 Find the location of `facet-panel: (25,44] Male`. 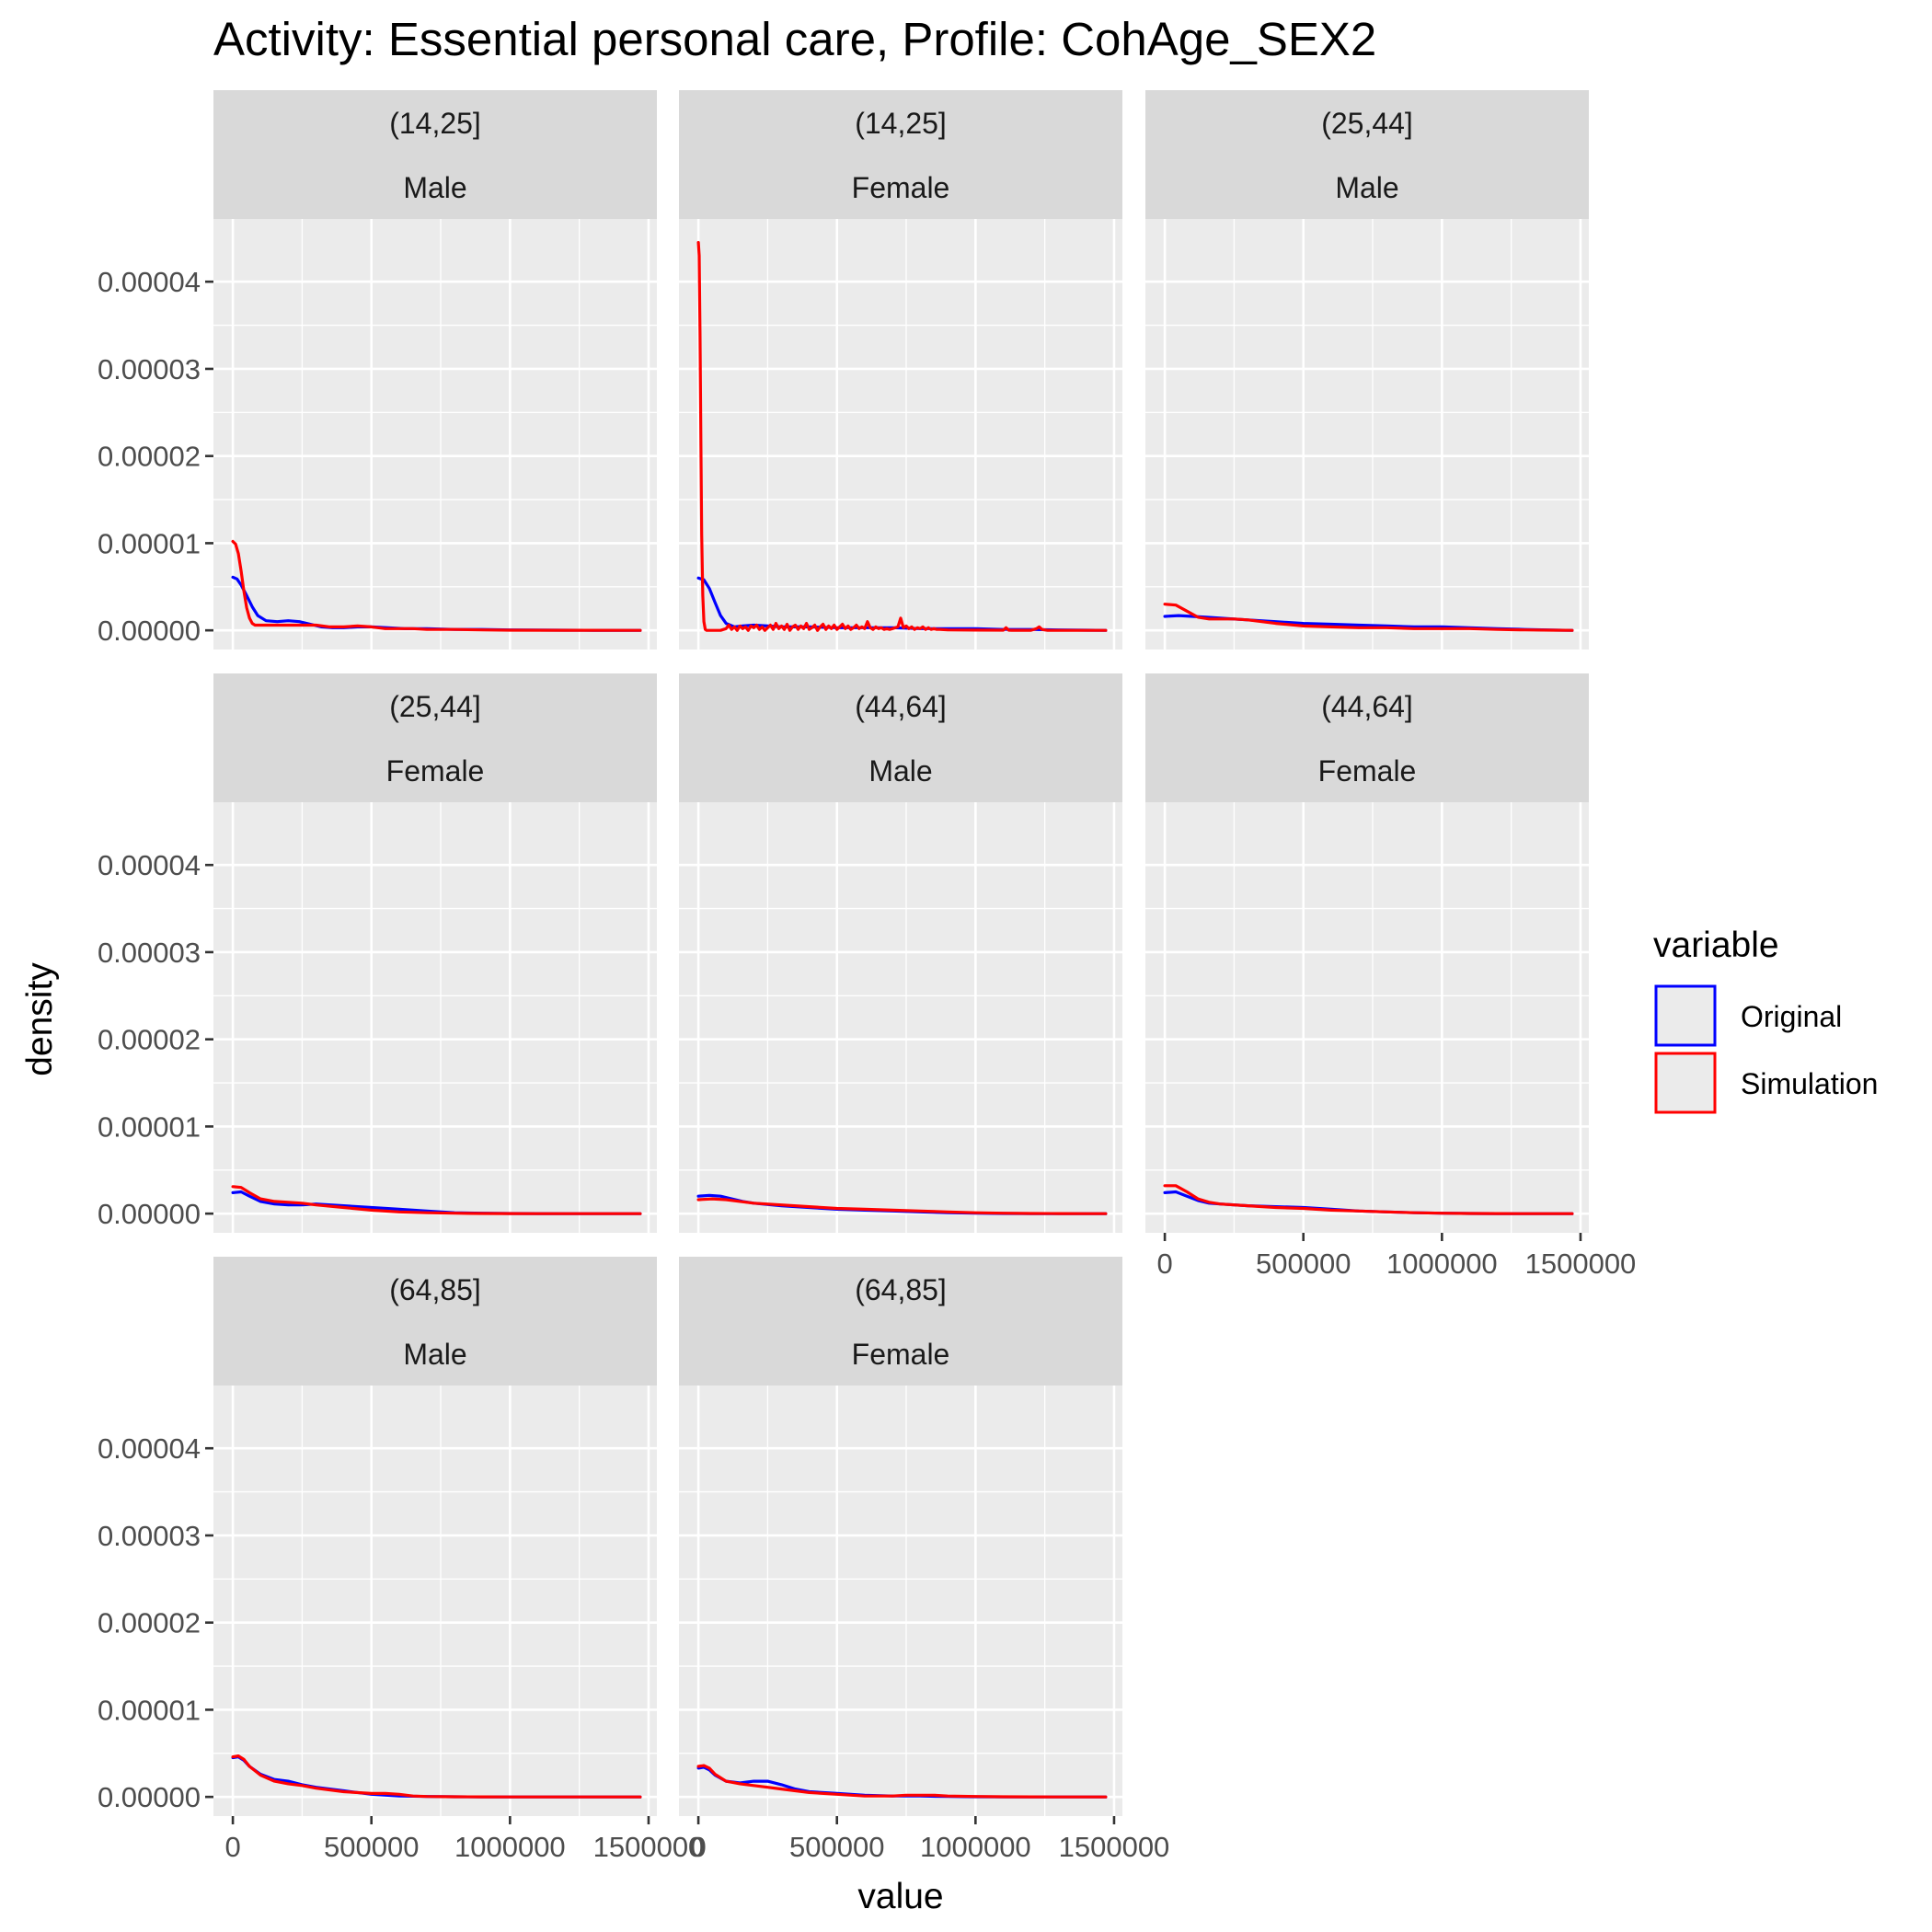

facet-panel: (25,44] Male is located at coordinates (1367, 370).